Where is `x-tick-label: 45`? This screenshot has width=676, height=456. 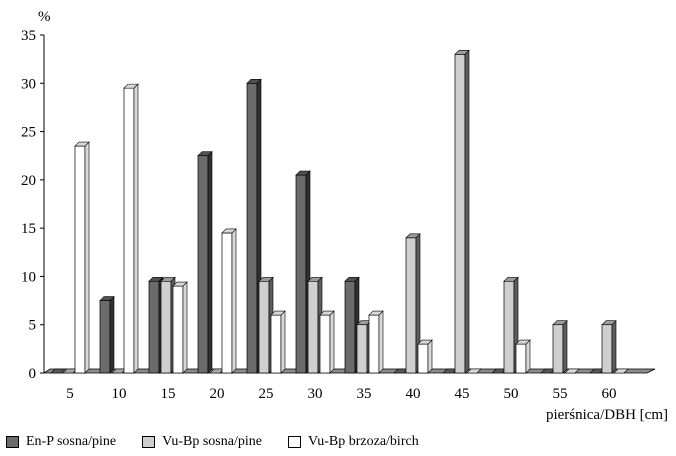 x-tick-label: 45 is located at coordinates (462, 394).